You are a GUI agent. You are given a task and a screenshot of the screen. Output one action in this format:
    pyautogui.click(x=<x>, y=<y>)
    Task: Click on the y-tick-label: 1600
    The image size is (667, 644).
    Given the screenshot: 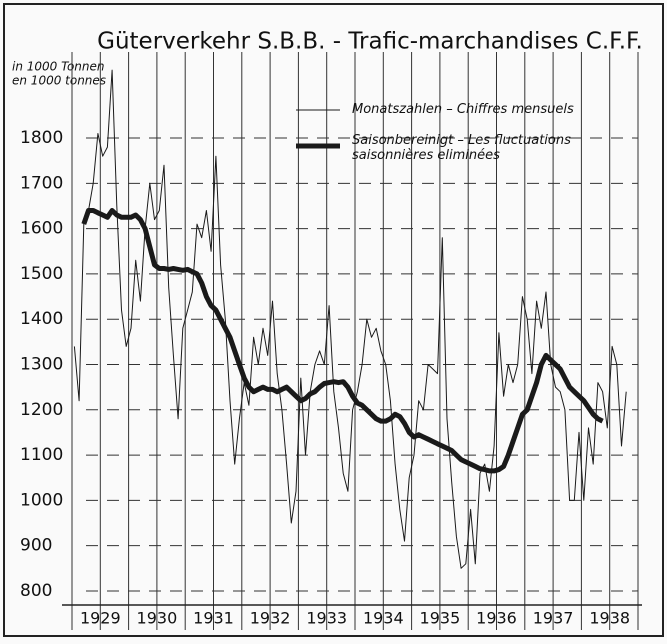 What is the action you would take?
    pyautogui.click(x=41, y=229)
    